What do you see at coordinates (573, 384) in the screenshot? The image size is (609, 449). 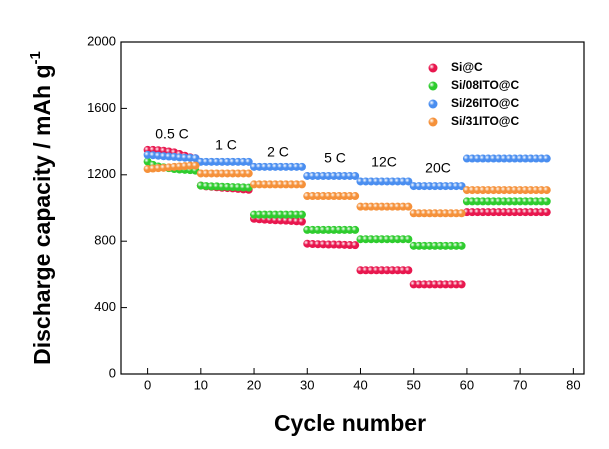 I see `x-tick-label: 80` at bounding box center [573, 384].